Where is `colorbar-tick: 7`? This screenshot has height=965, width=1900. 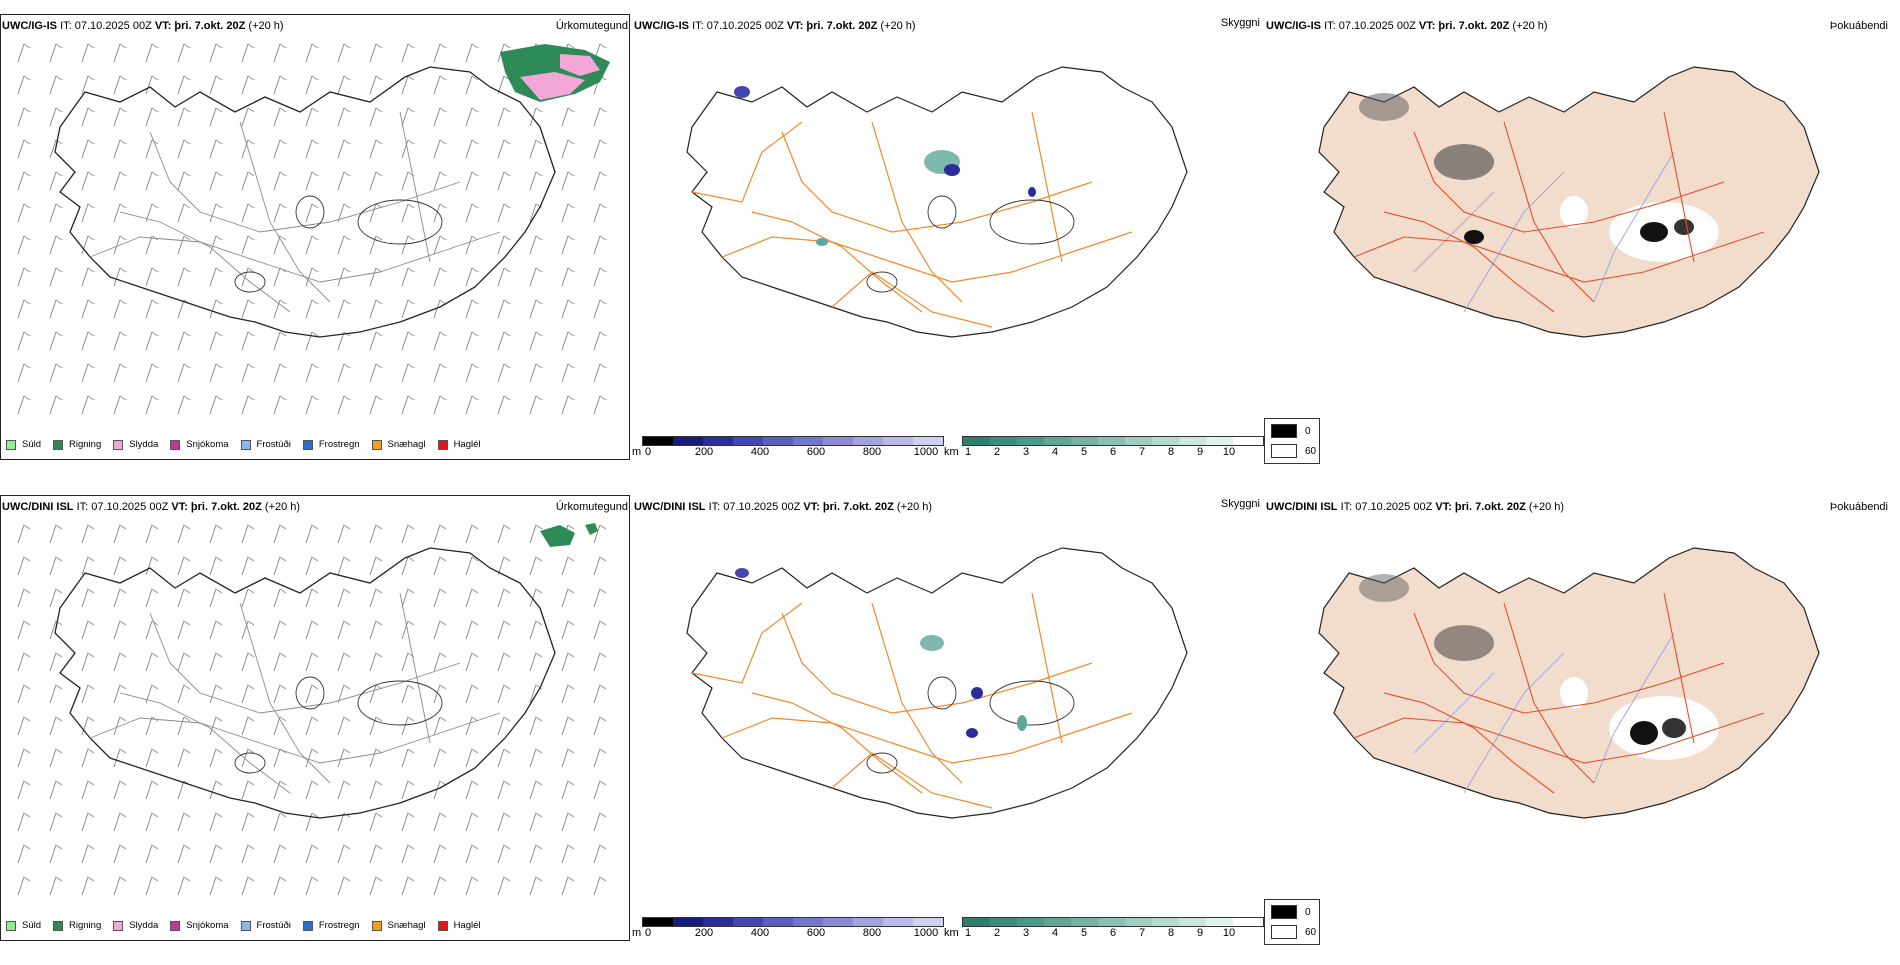
colorbar-tick: 7 is located at coordinates (1142, 452).